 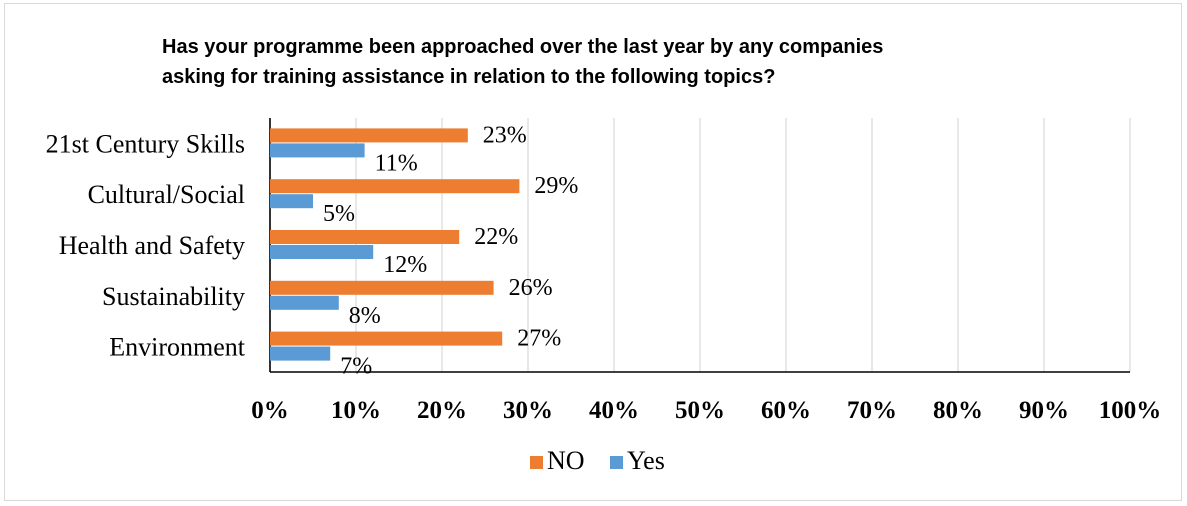 I want to click on bar-yes-sustainability, so click(x=304, y=302).